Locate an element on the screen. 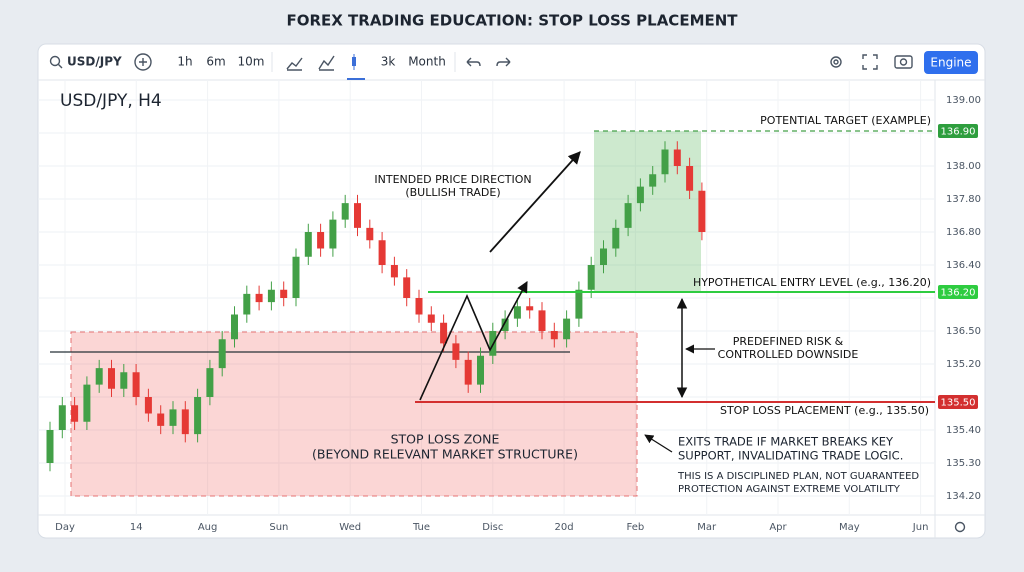 The image size is (1024, 572). camera-lens is located at coordinates (903, 62).